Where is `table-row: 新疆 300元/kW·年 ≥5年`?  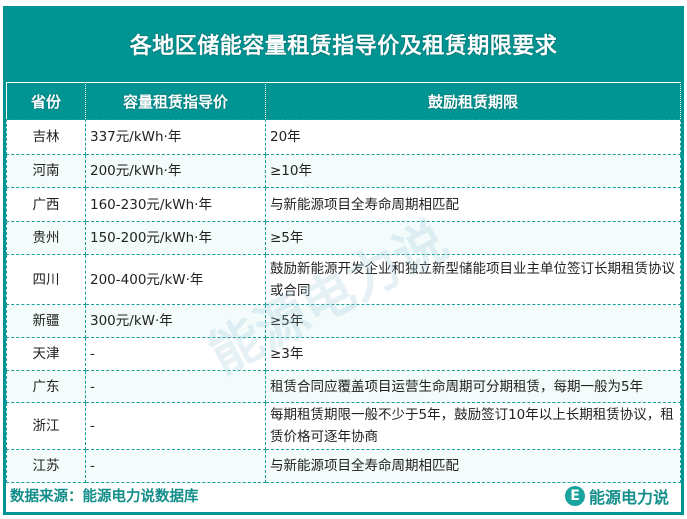
table-row: 新疆 300元/kW·年 ≥5年 is located at coordinates (343, 321).